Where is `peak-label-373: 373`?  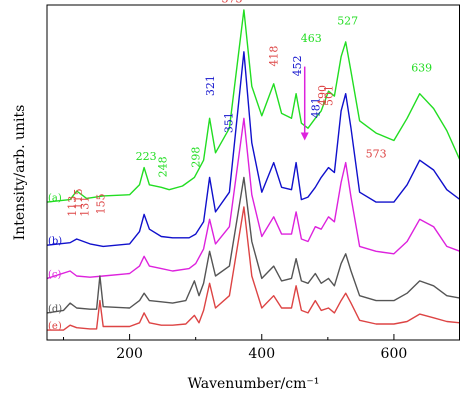
peak-label-373: 373 is located at coordinates (232, 3).